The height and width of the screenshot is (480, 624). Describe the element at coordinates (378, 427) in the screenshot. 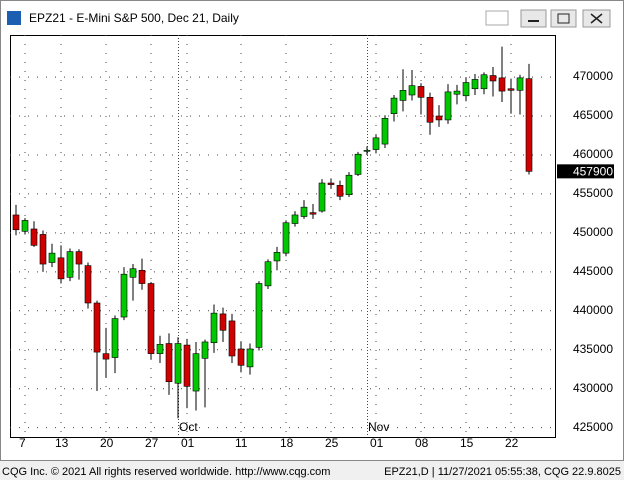

I see `month-label: Nov` at that location.